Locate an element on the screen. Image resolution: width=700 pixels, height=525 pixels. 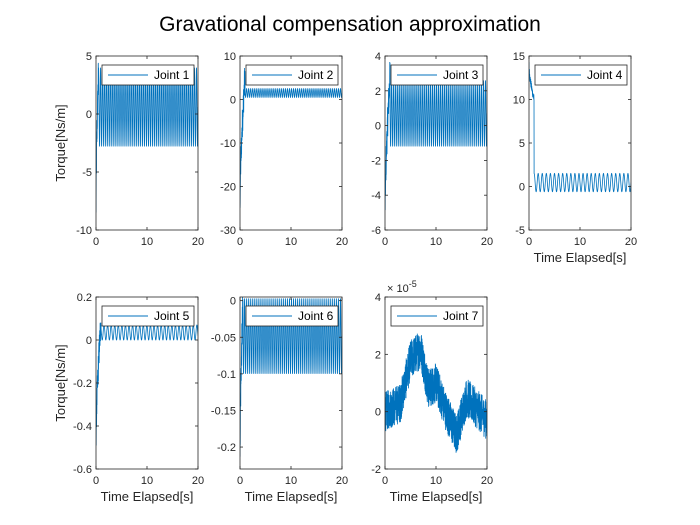
y-tick-label: -0.1 is located at coordinates (226, 375).